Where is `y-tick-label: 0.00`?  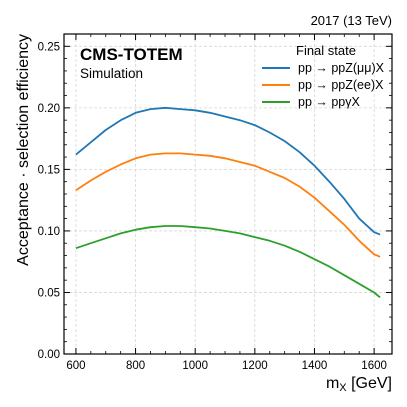 y-tick-label: 0.00 is located at coordinates (49, 355).